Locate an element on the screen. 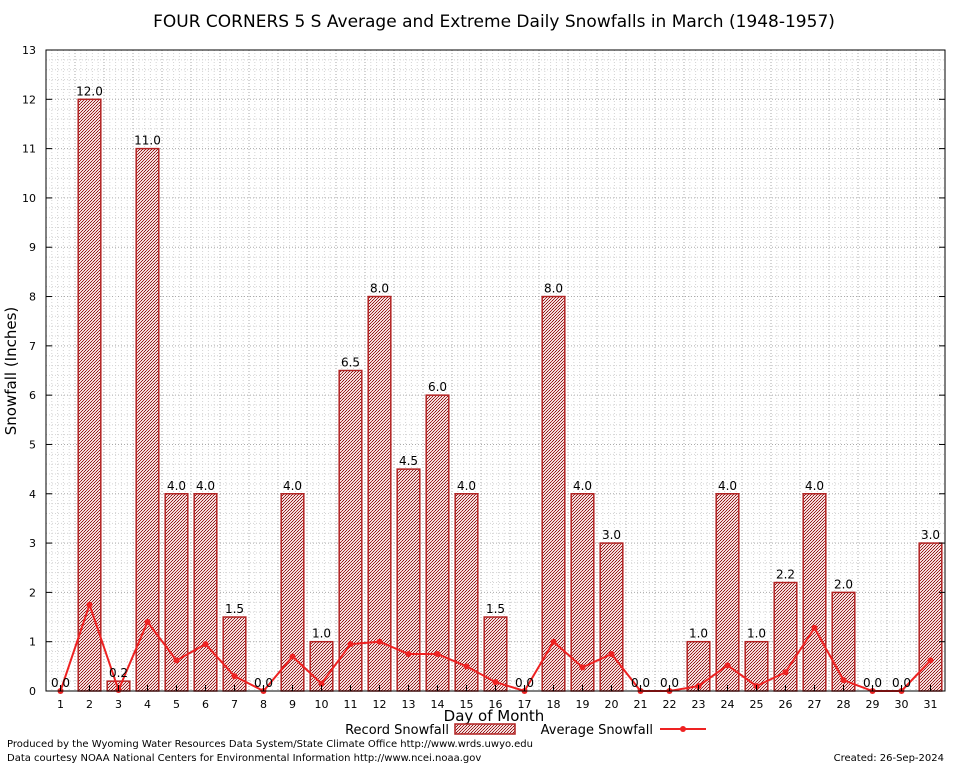  y-axis-label: Snowfall (Inches) is located at coordinates (11, 371).